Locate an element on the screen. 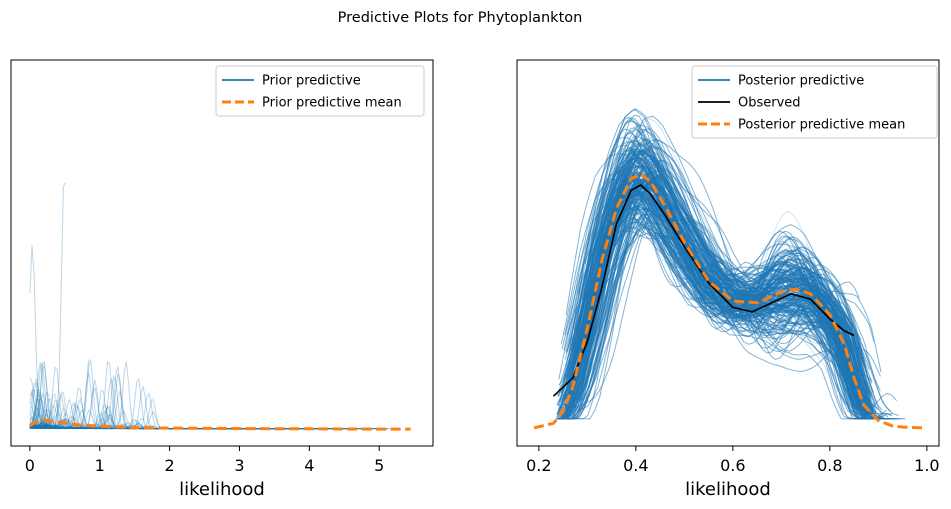 This screenshot has width=951, height=509. x-tick-label: 2 is located at coordinates (170, 465).